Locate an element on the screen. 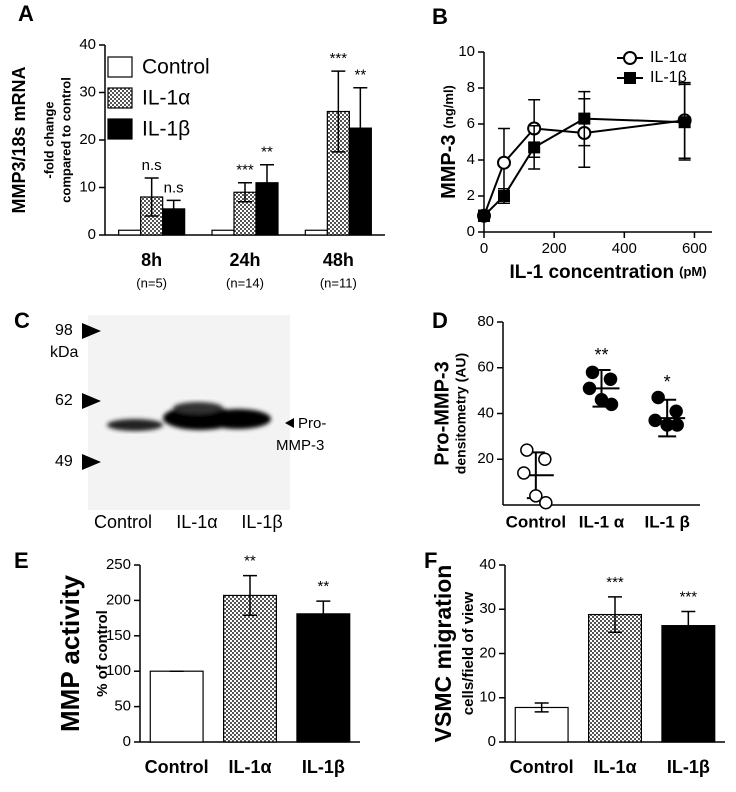 The image size is (736, 792). panel-letter: C is located at coordinates (22, 320).